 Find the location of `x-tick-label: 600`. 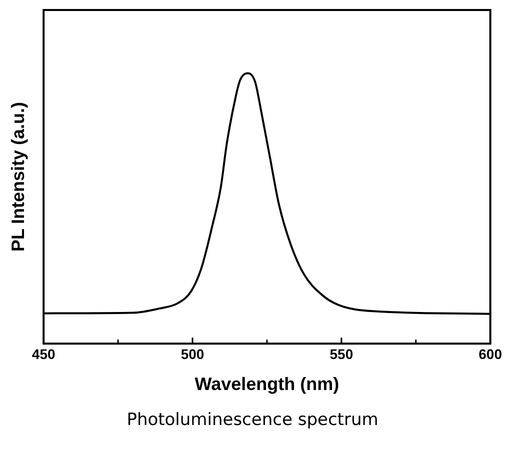

x-tick-label: 600 is located at coordinates (490, 354).